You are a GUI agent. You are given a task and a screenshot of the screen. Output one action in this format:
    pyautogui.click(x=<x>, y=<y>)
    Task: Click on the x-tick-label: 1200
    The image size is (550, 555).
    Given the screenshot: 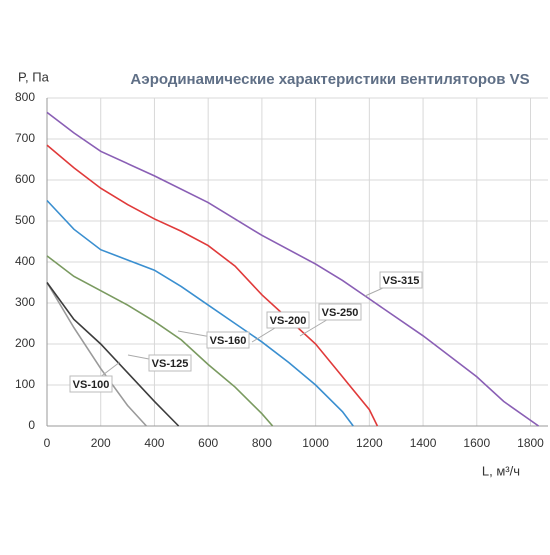 What is the action you would take?
    pyautogui.click(x=369, y=443)
    